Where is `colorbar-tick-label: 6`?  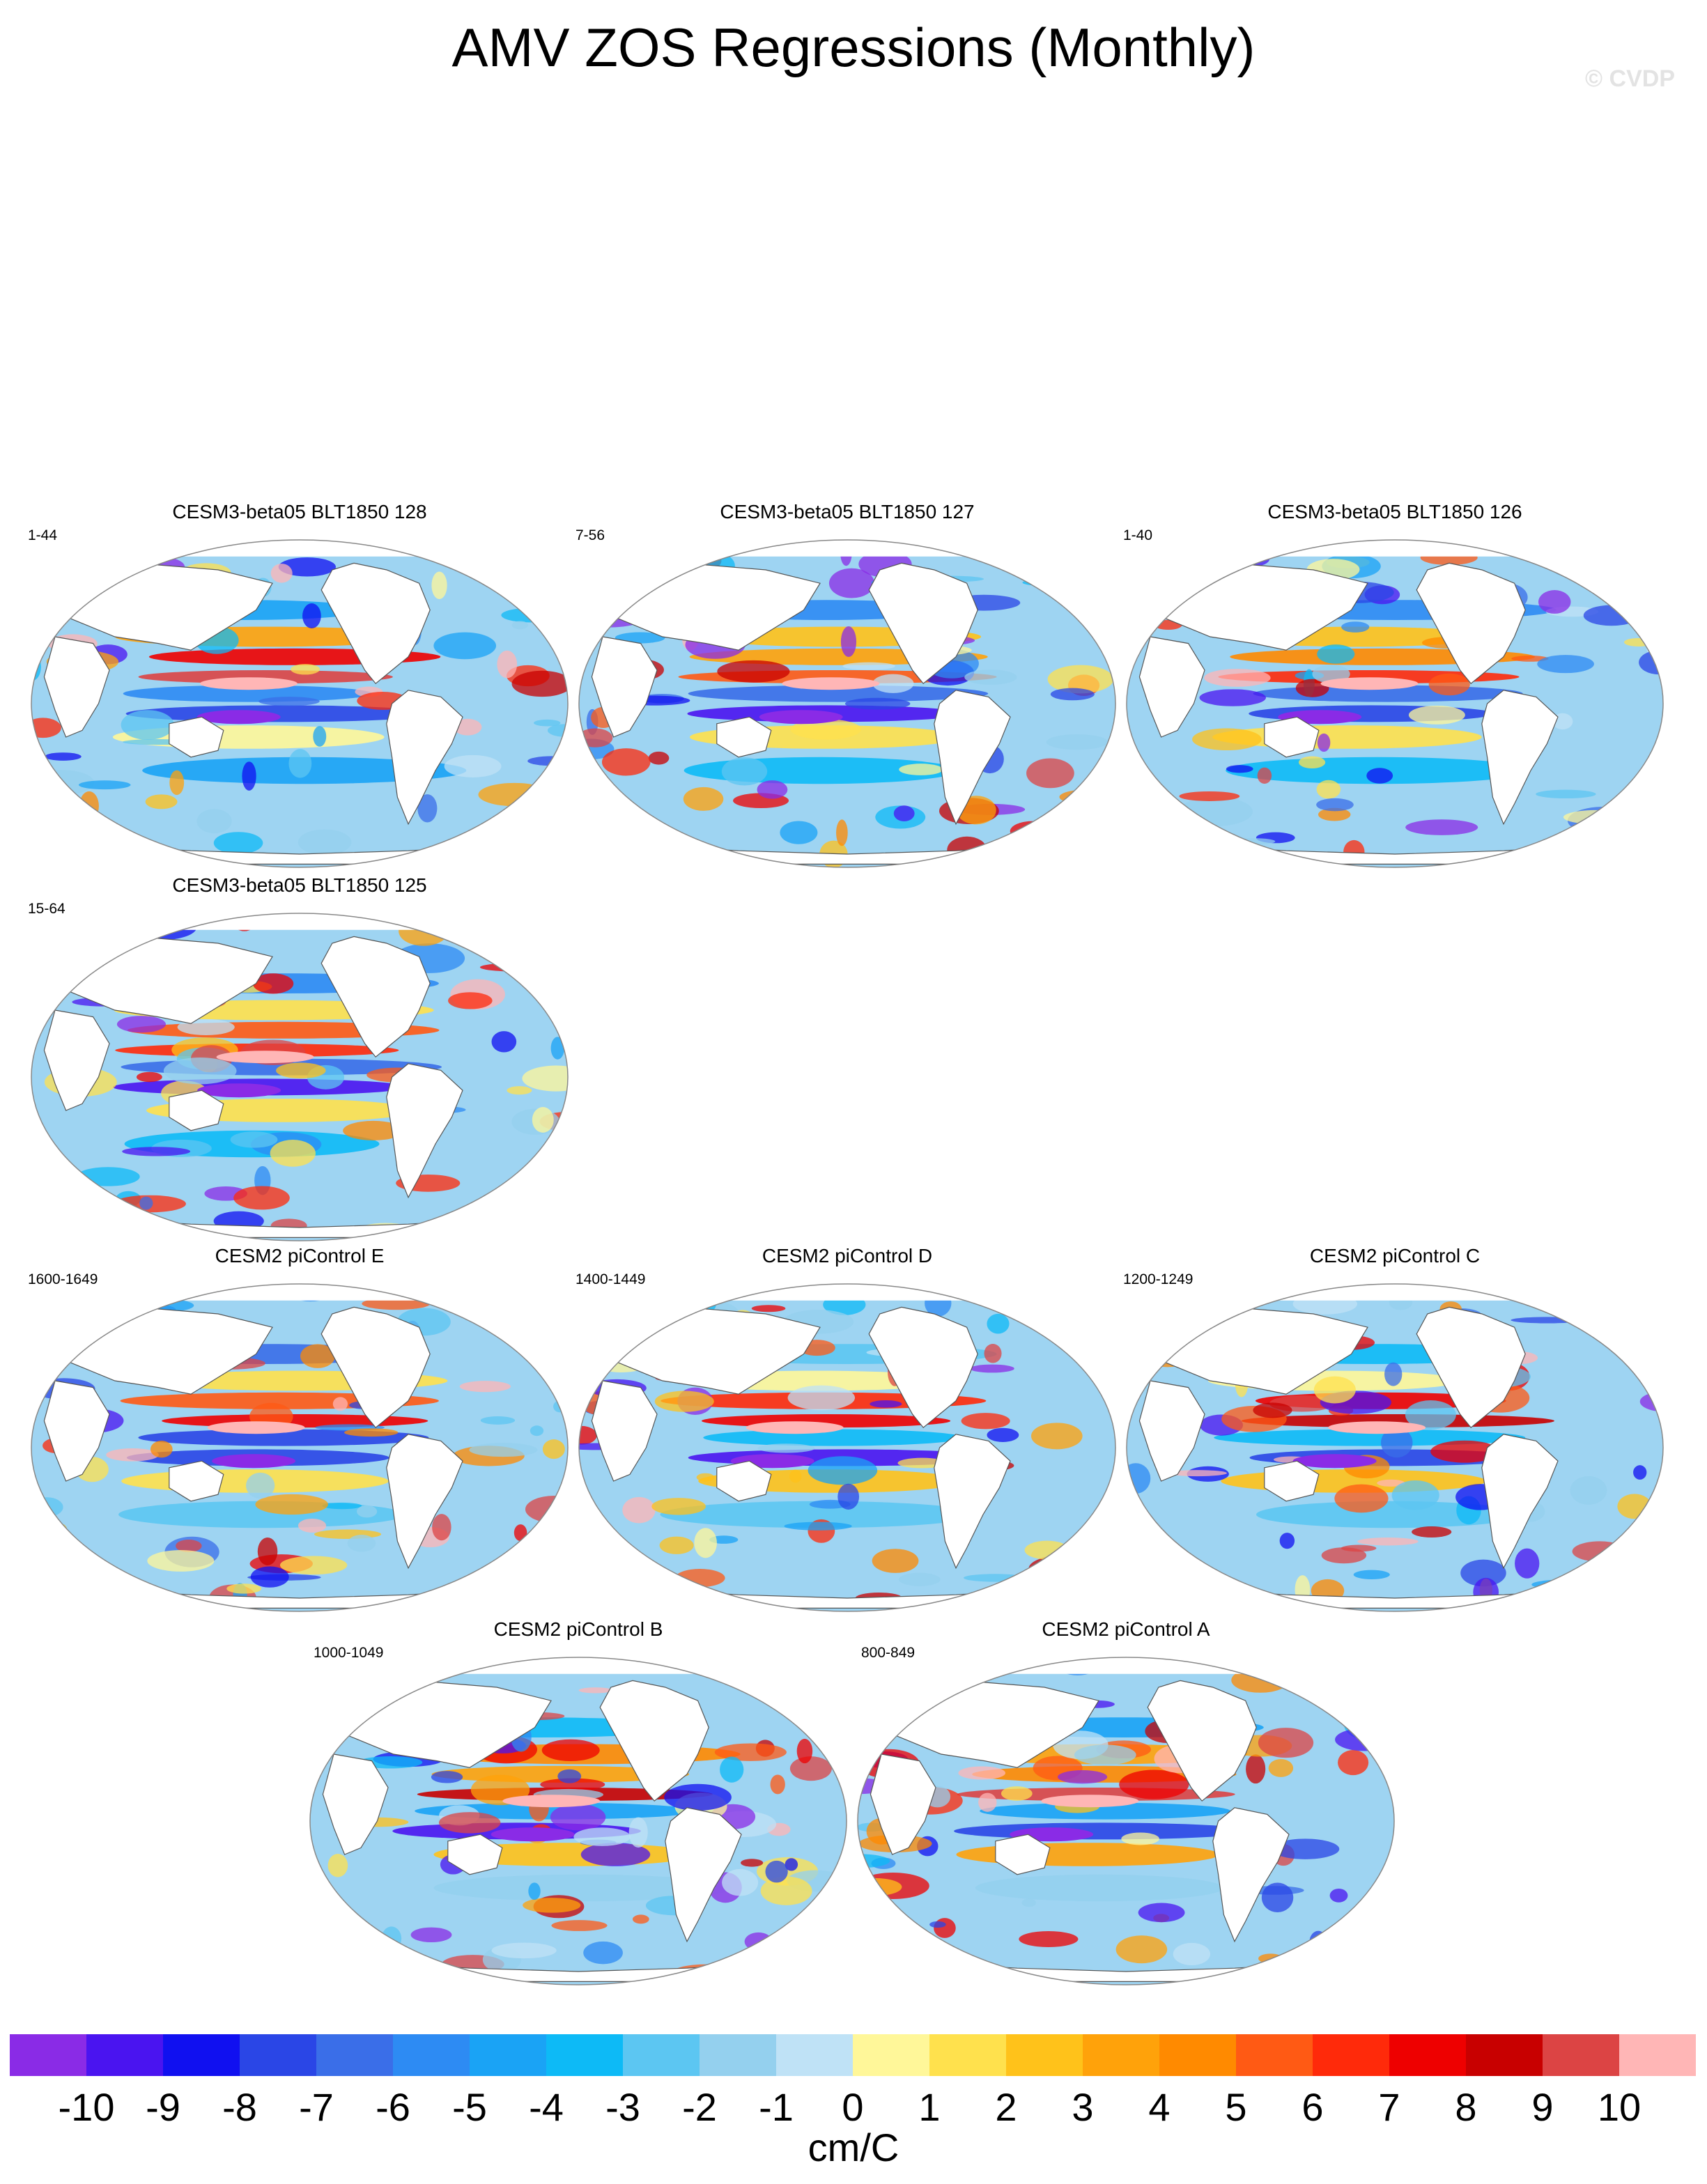 colorbar-tick-label: 6 is located at coordinates (1313, 2107).